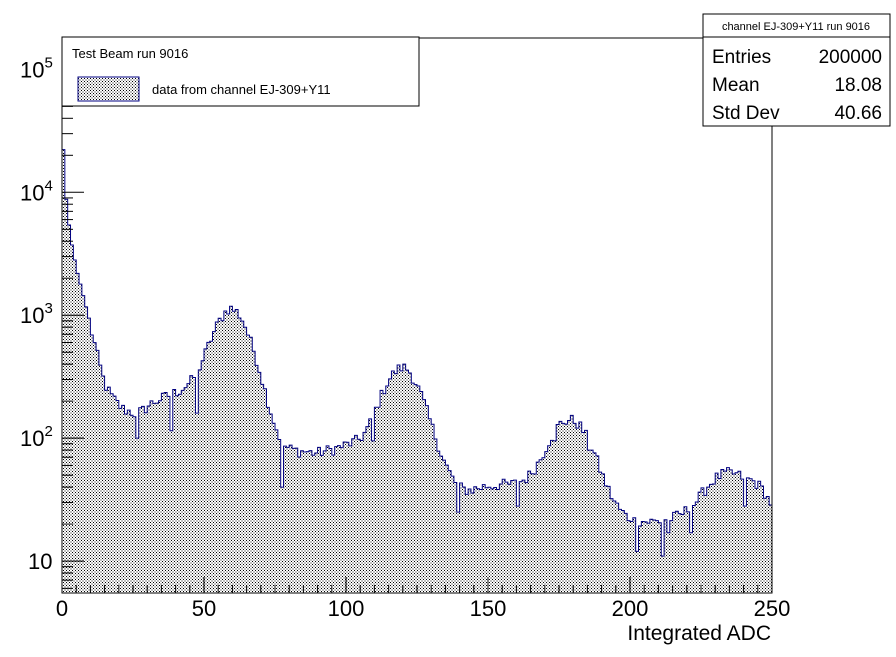 This screenshot has height=657, width=896. What do you see at coordinates (130, 53) in the screenshot?
I see `legend-header: Test Beam run 9016` at bounding box center [130, 53].